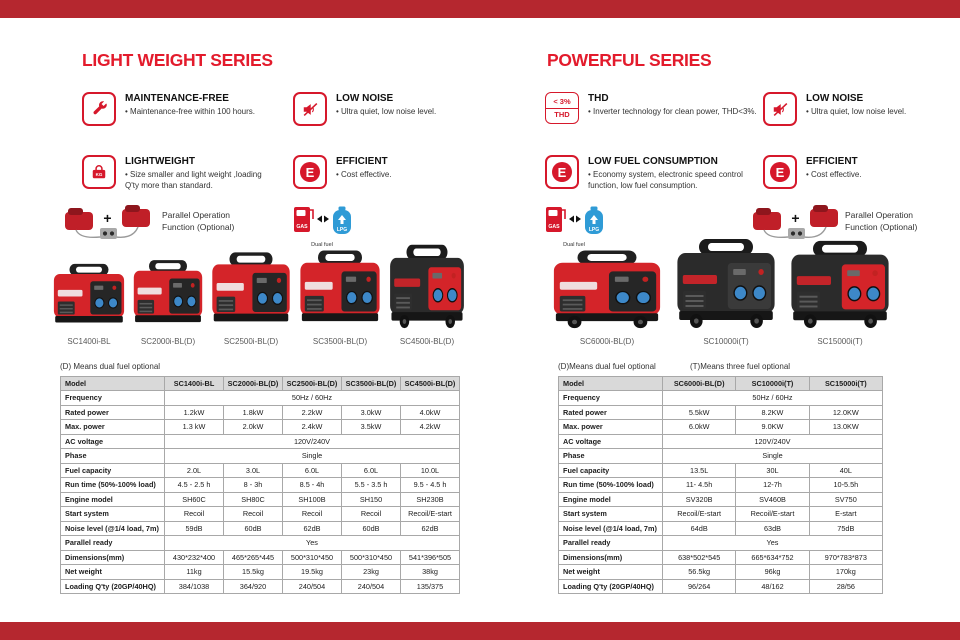  I want to click on lpg-label: LPG, so click(594, 230).